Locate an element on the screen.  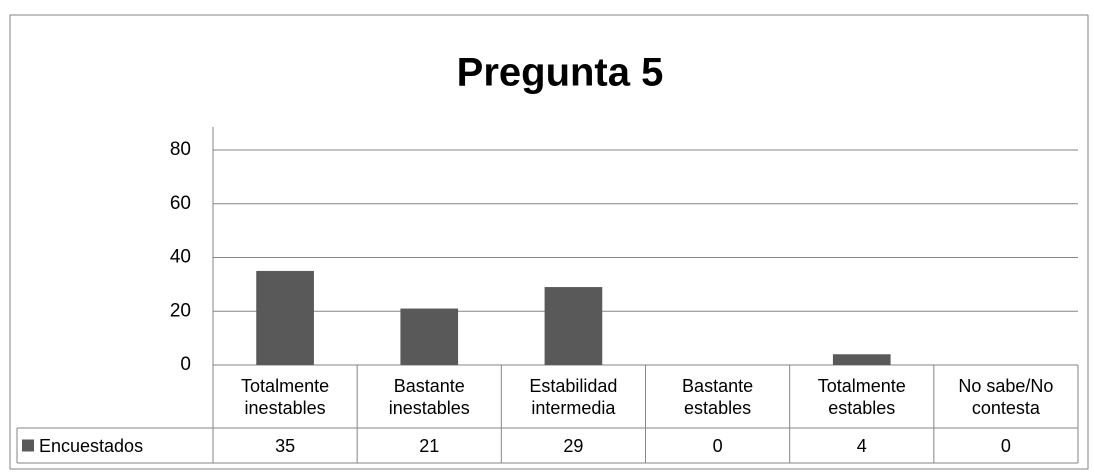
legend-label: Encuestados is located at coordinates (91, 445).